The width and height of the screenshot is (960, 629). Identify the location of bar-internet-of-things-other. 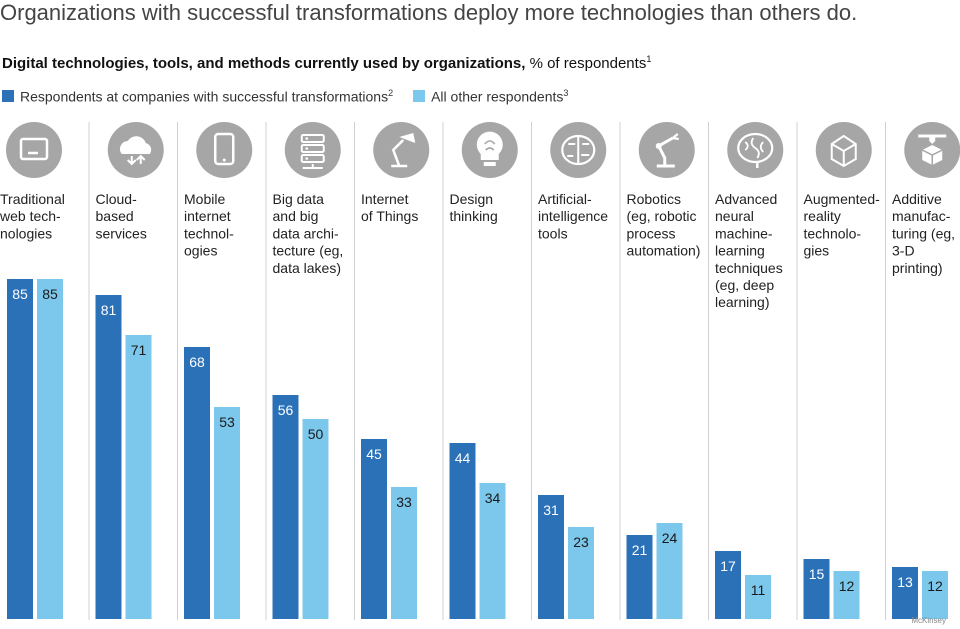
(404, 553).